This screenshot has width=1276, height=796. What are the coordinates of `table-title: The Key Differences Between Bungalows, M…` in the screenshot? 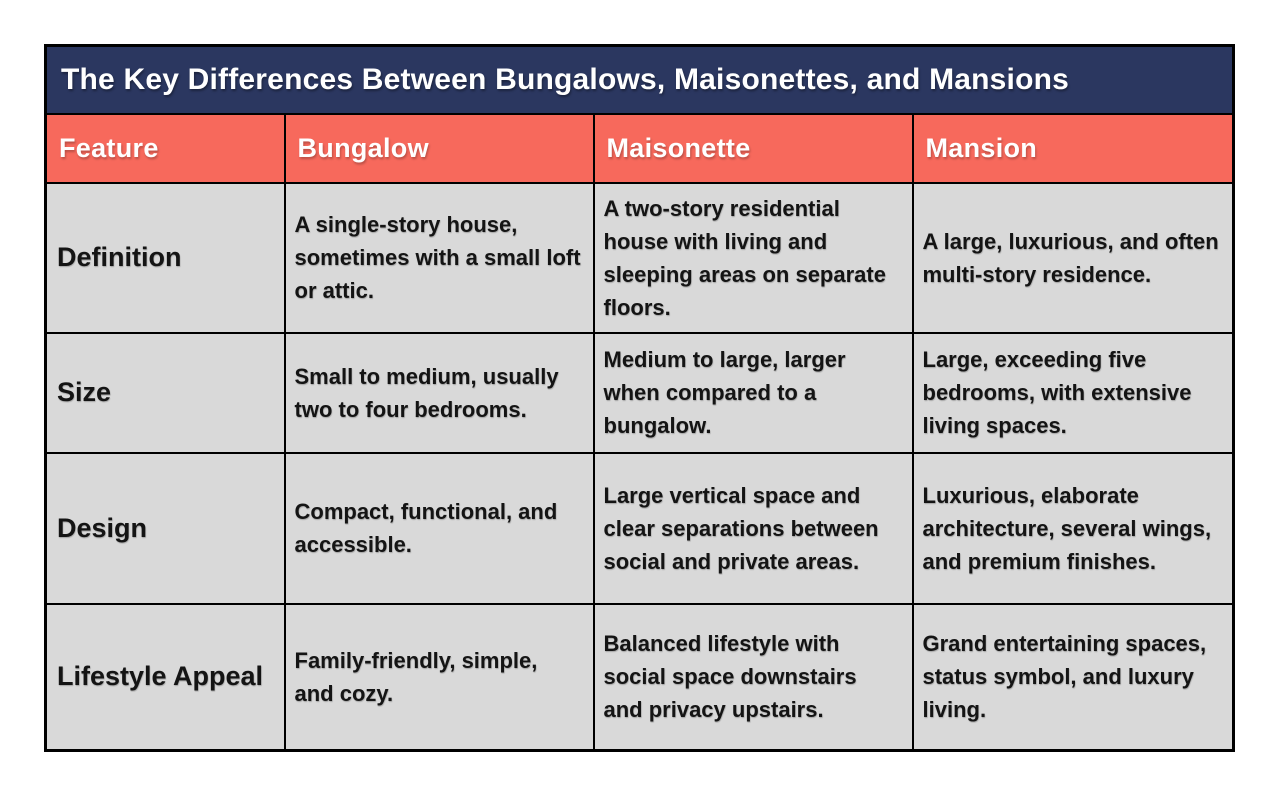 It's located at (639, 79).